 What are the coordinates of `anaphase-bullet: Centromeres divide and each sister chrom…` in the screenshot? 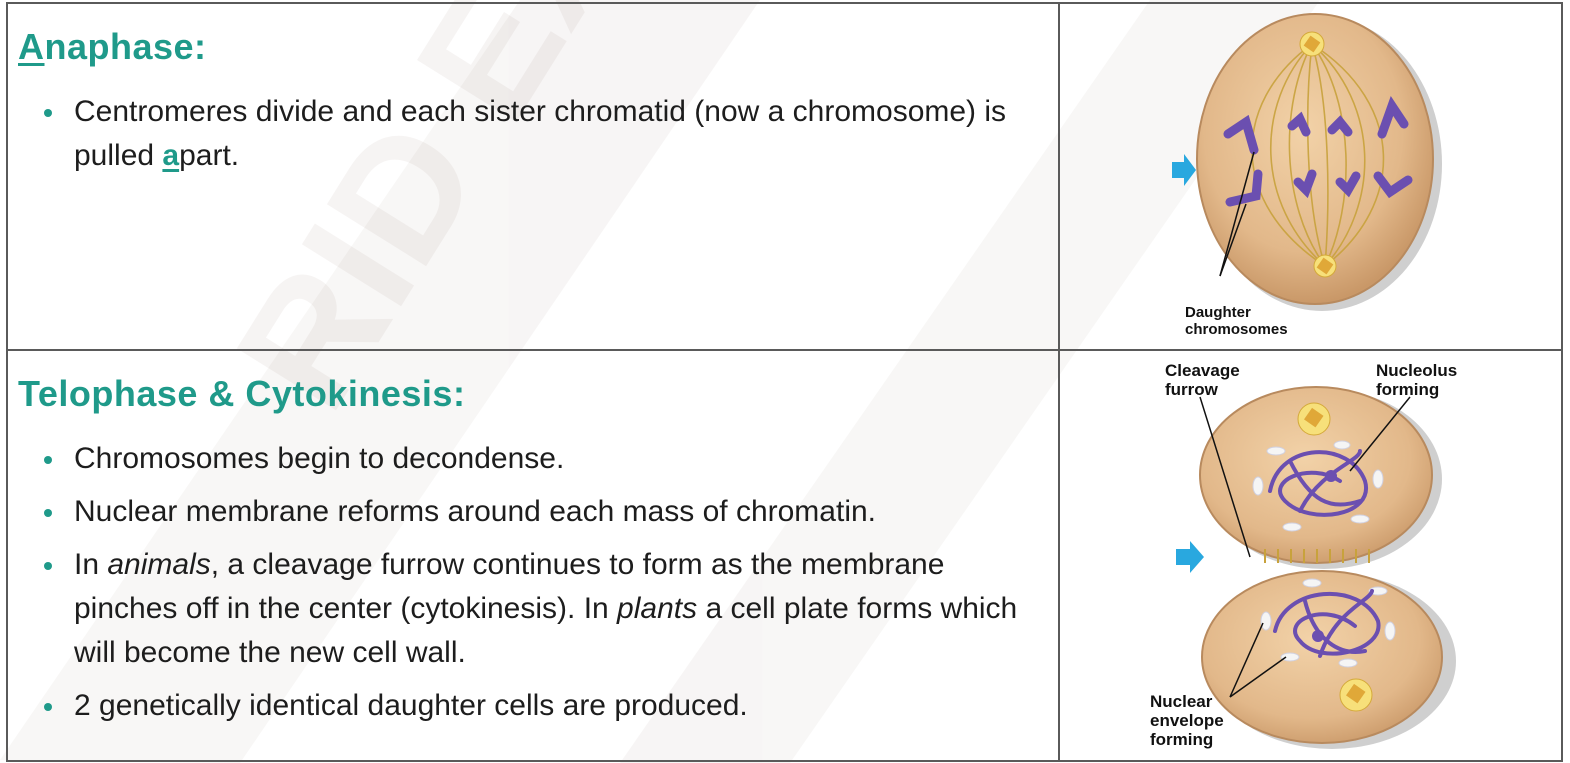 It's located at (541, 134).